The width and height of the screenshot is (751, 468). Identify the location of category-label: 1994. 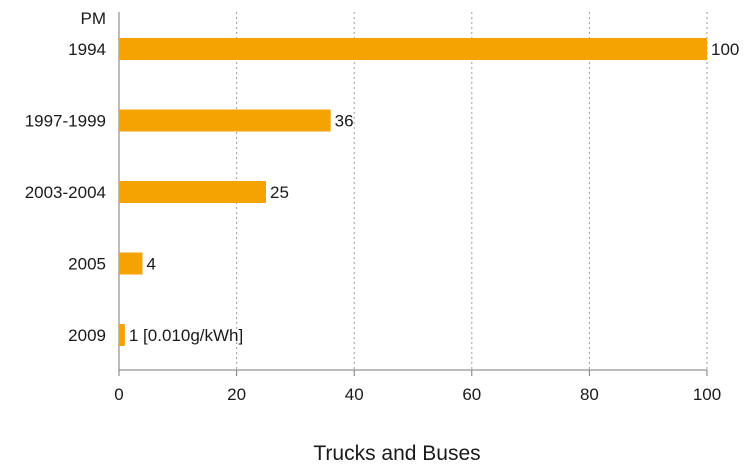
(87, 49).